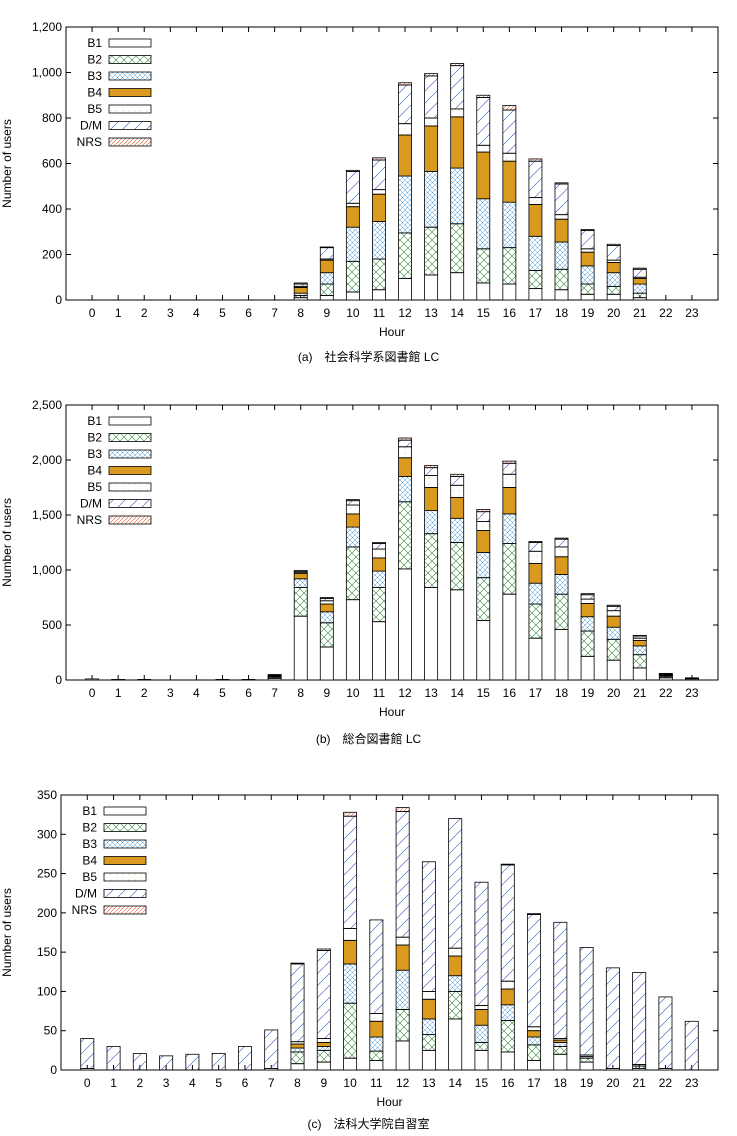 The width and height of the screenshot is (737, 1136). Describe the element at coordinates (92, 313) in the screenshot. I see `x-tick-label: 0` at that location.